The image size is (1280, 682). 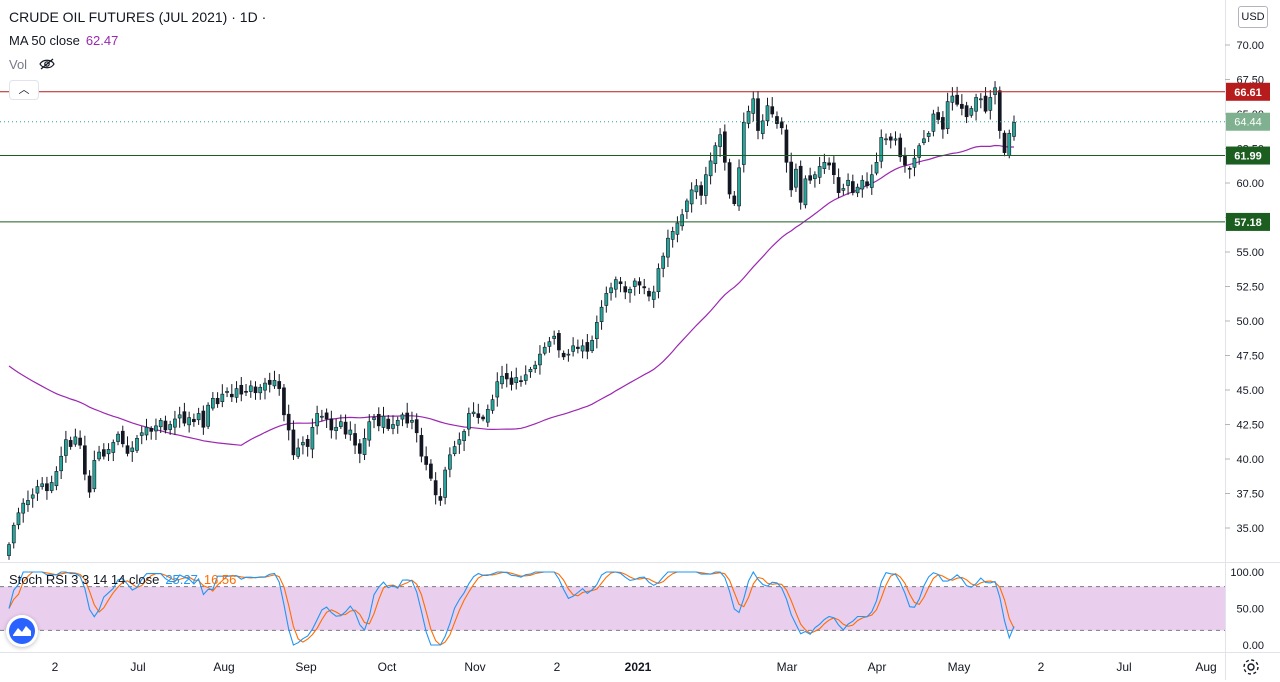 I want to click on level-price-badge, so click(x=1248, y=221).